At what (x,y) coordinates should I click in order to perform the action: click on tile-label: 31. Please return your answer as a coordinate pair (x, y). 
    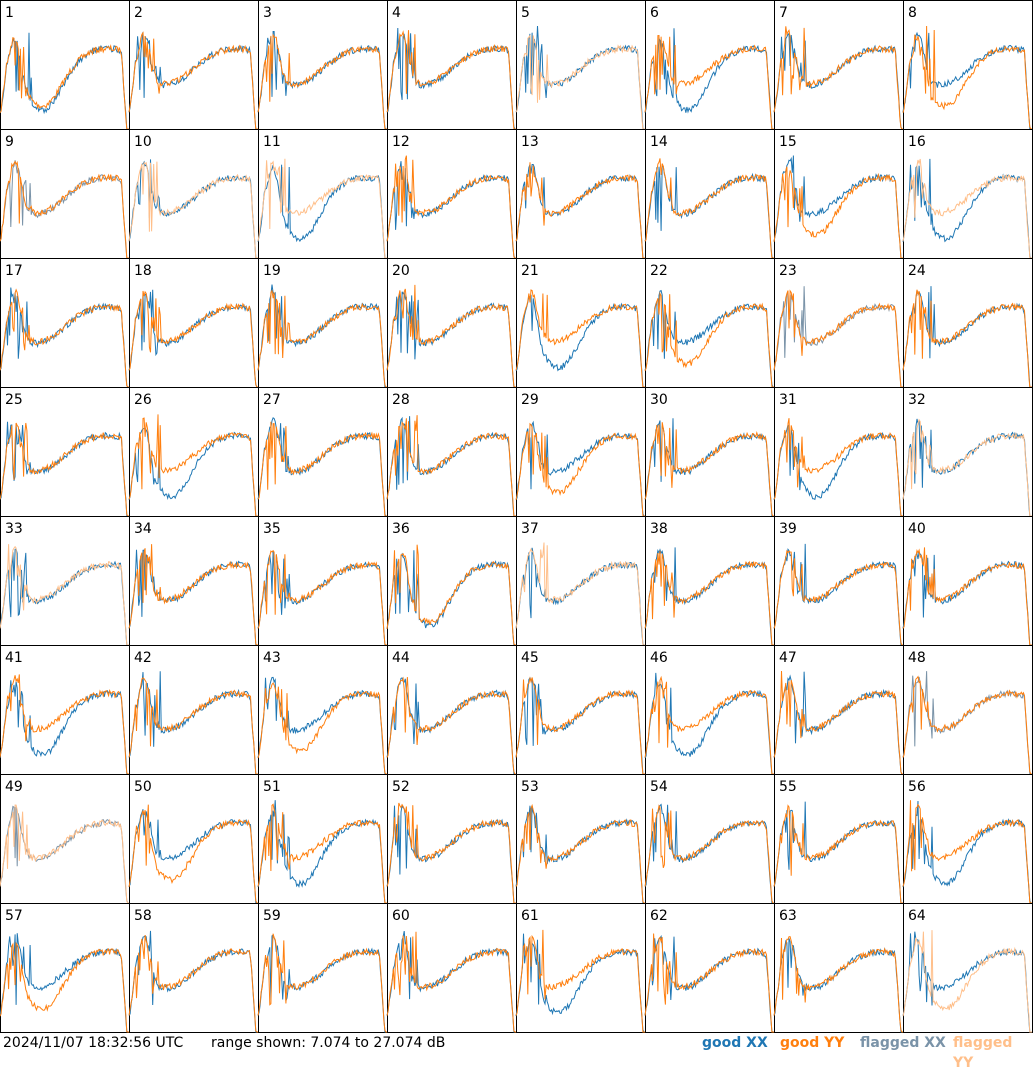
    Looking at the image, I should click on (788, 400).